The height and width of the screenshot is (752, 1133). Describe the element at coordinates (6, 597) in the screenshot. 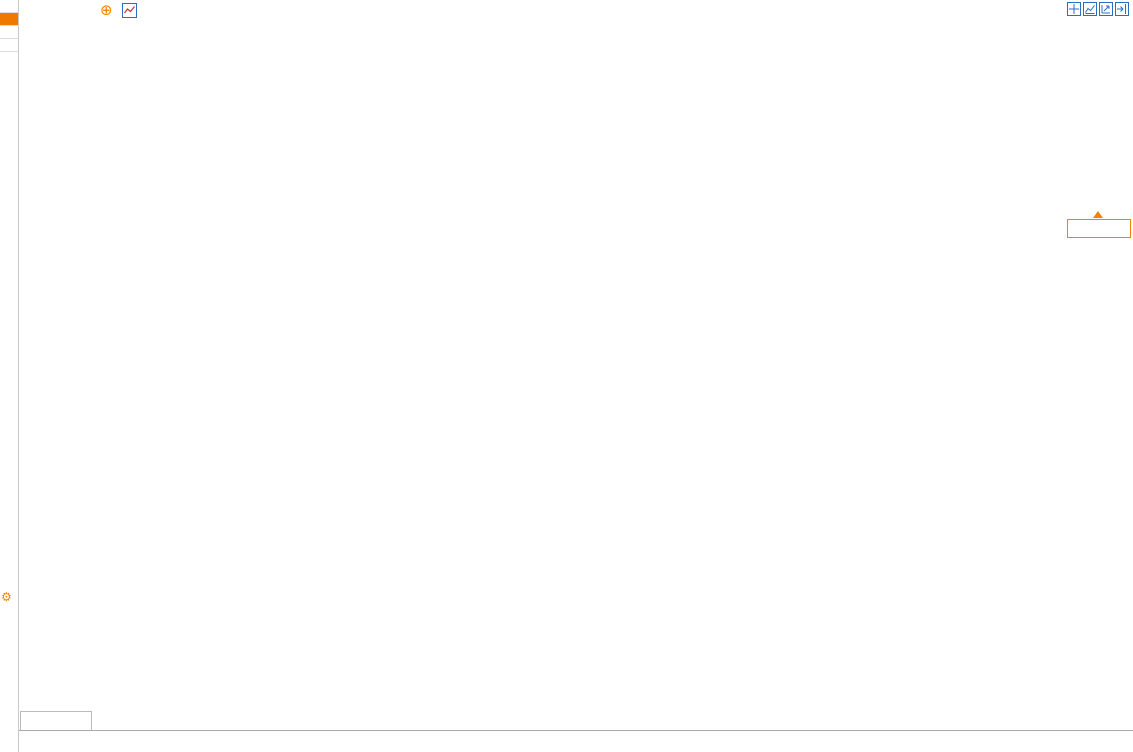

I see `macd-settings-icon: ⚙` at that location.